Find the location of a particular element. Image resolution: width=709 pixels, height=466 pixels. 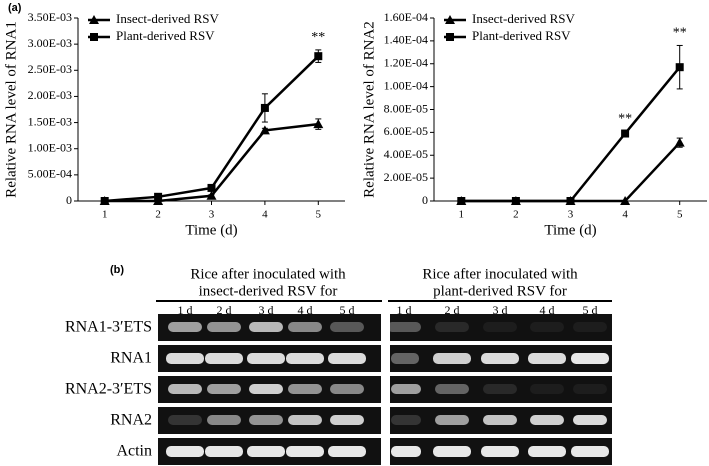

y-tick-label: 1.00E-03 is located at coordinates (50, 147).